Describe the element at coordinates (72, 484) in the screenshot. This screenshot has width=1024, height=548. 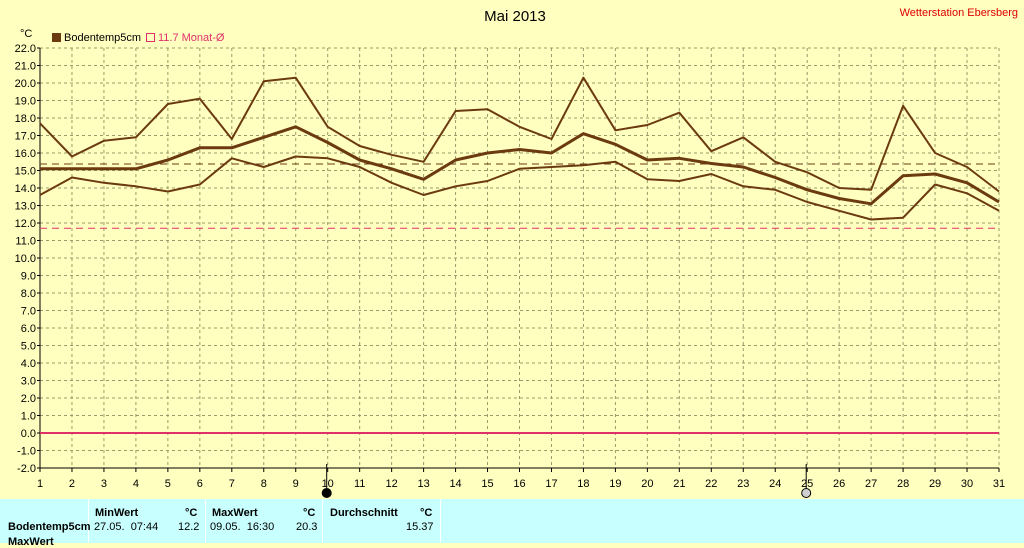
I see `x-tick-label: 2` at that location.